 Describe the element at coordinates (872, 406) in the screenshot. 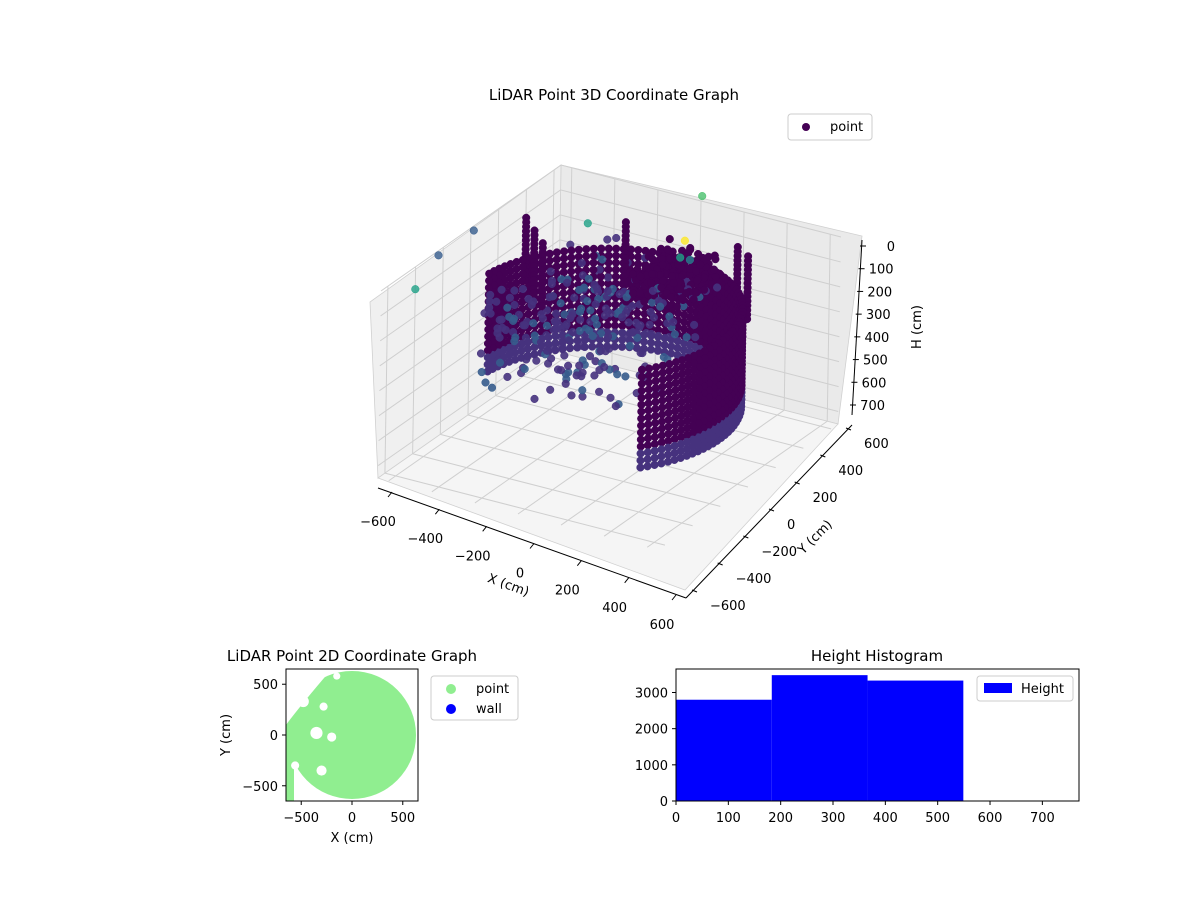

I see `z-tick-3d-label-7: 700` at that location.